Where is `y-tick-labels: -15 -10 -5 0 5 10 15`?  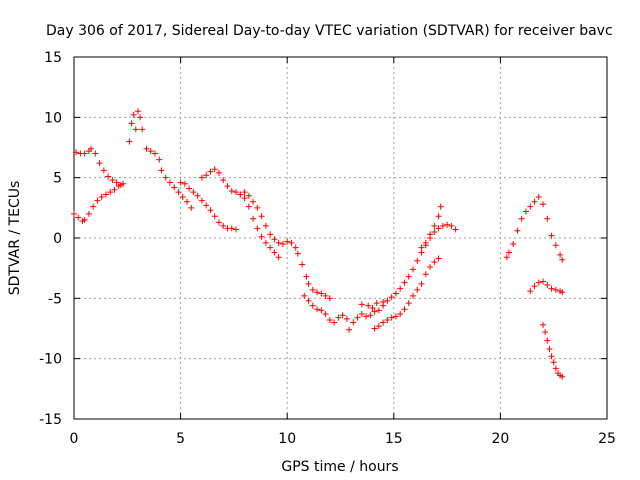 y-tick-labels: -15 -10 -5 0 5 10 15 is located at coordinates (50, 239).